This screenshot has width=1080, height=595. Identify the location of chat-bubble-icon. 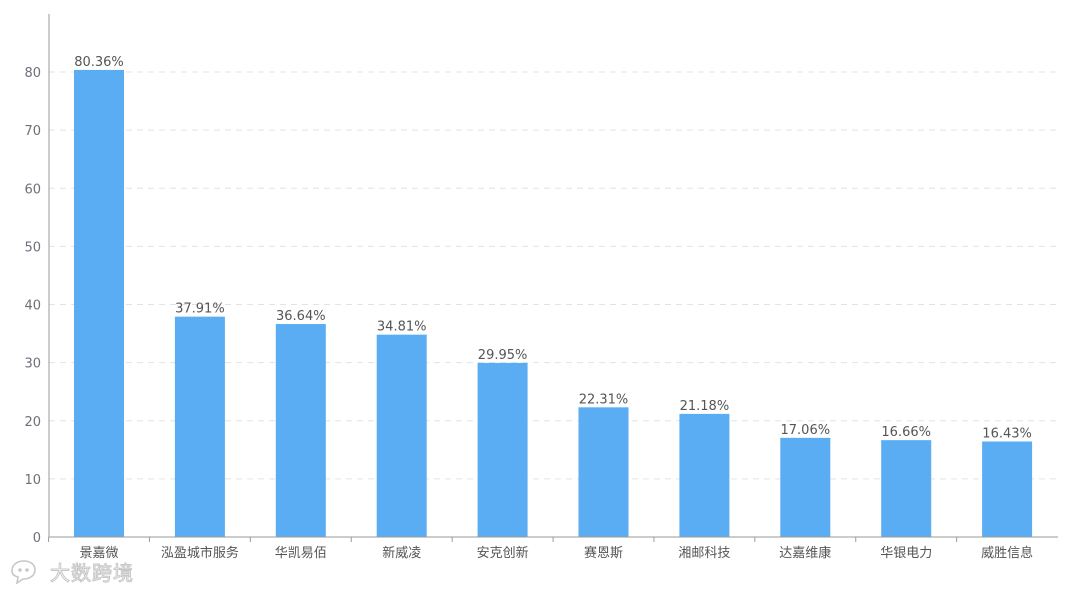
(23, 572).